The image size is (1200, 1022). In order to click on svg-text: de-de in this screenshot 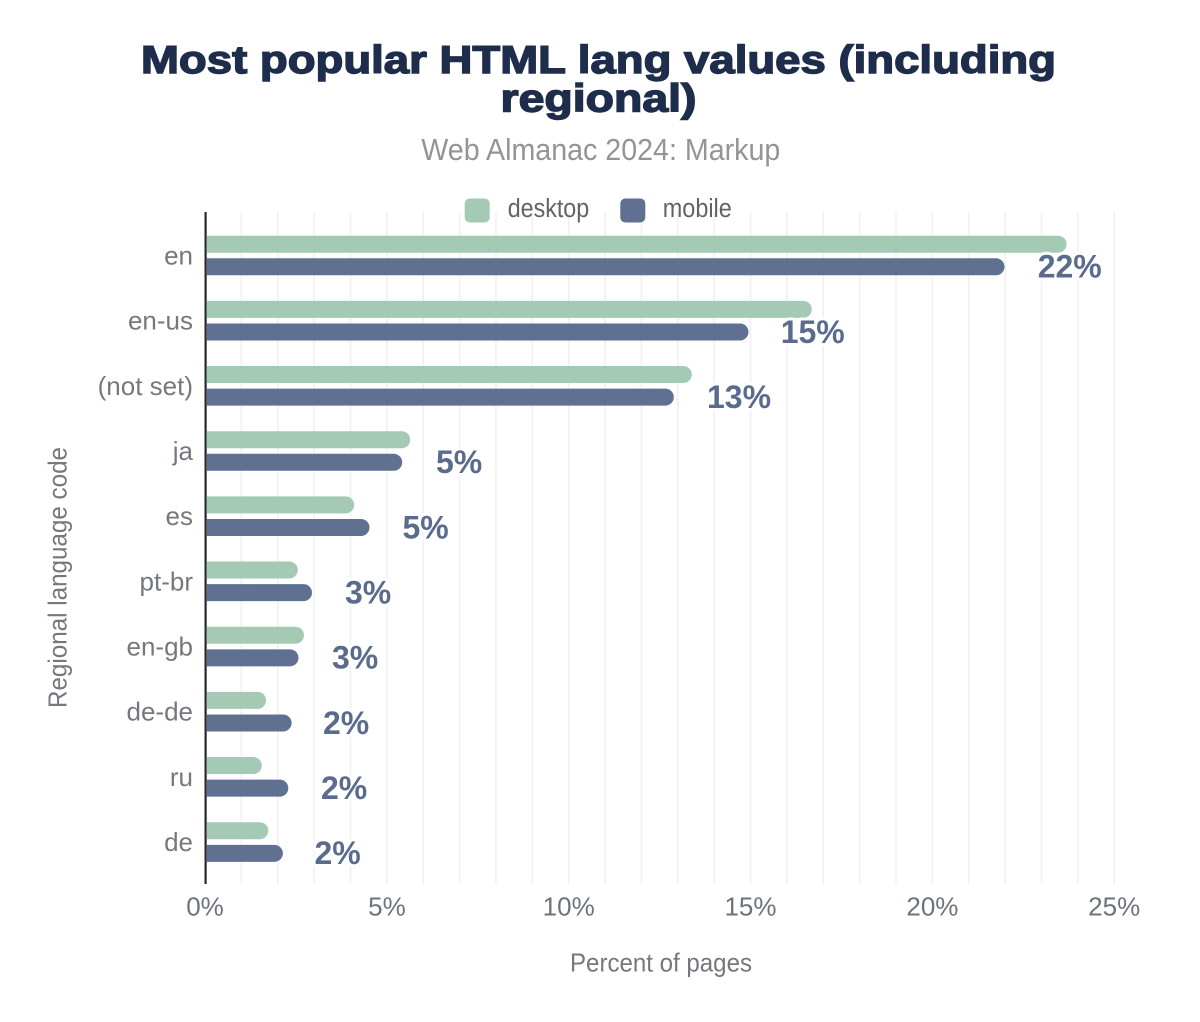, I will do `click(160, 712)`.